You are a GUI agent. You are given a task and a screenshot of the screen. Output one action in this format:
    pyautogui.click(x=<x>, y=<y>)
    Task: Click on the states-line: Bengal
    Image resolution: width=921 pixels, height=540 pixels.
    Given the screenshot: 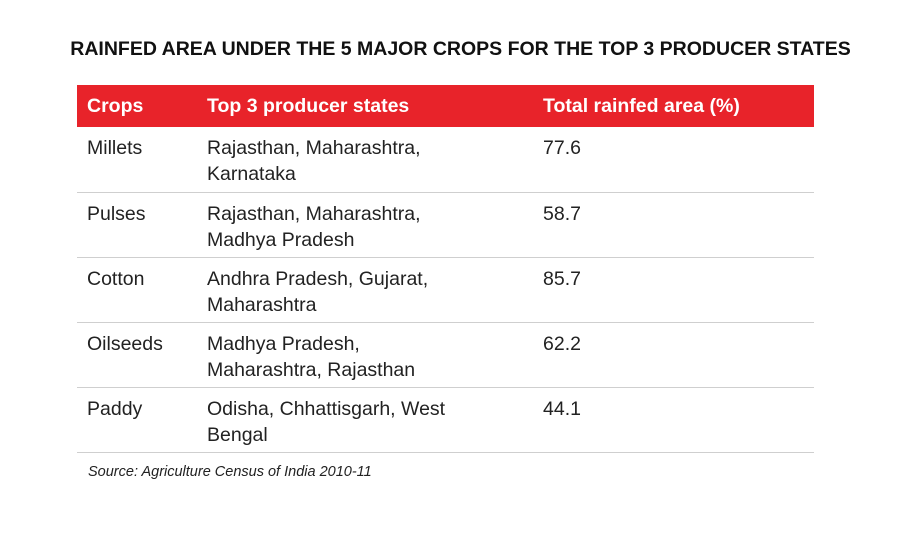 What is the action you would take?
    pyautogui.click(x=237, y=434)
    